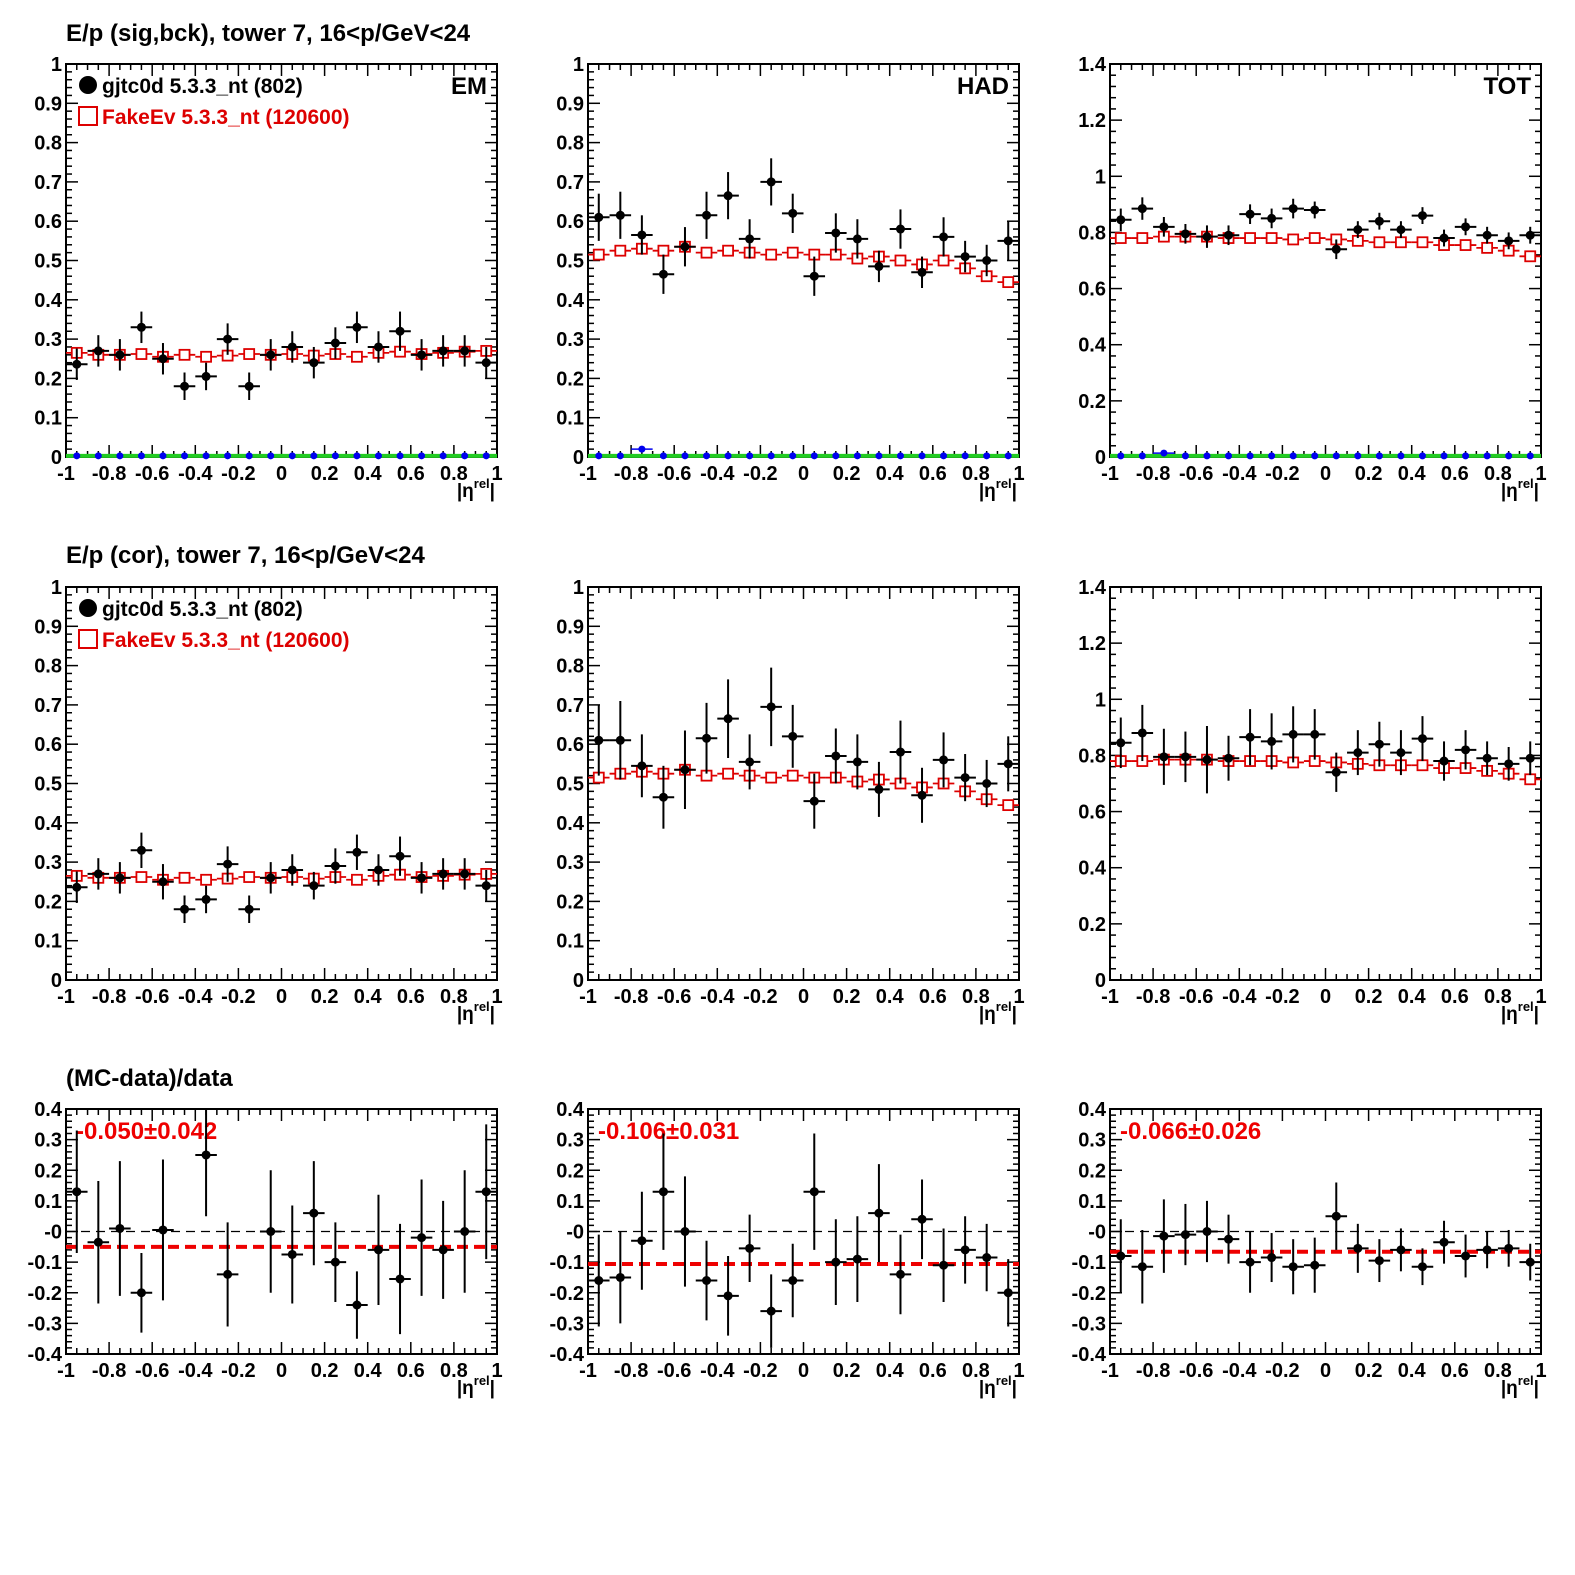 This screenshot has width=1575, height=1575. I want to click on y-tick-label: 0.2, so click(570, 1171).